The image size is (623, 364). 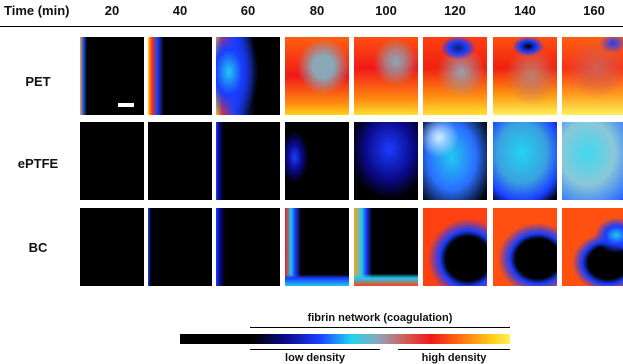 What do you see at coordinates (525, 76) in the screenshot?
I see `image-tile-pet-140min` at bounding box center [525, 76].